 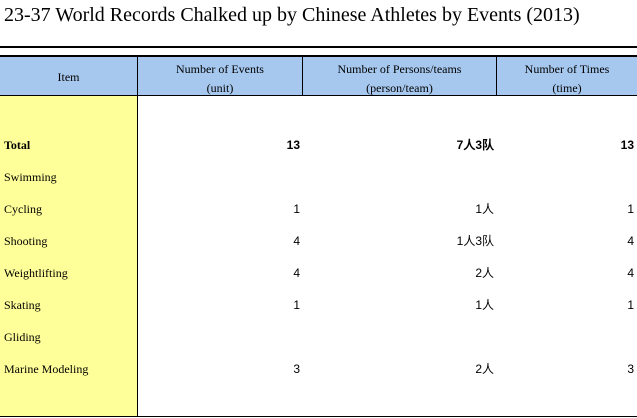 What do you see at coordinates (22, 305) in the screenshot?
I see `row-item: Skating` at bounding box center [22, 305].